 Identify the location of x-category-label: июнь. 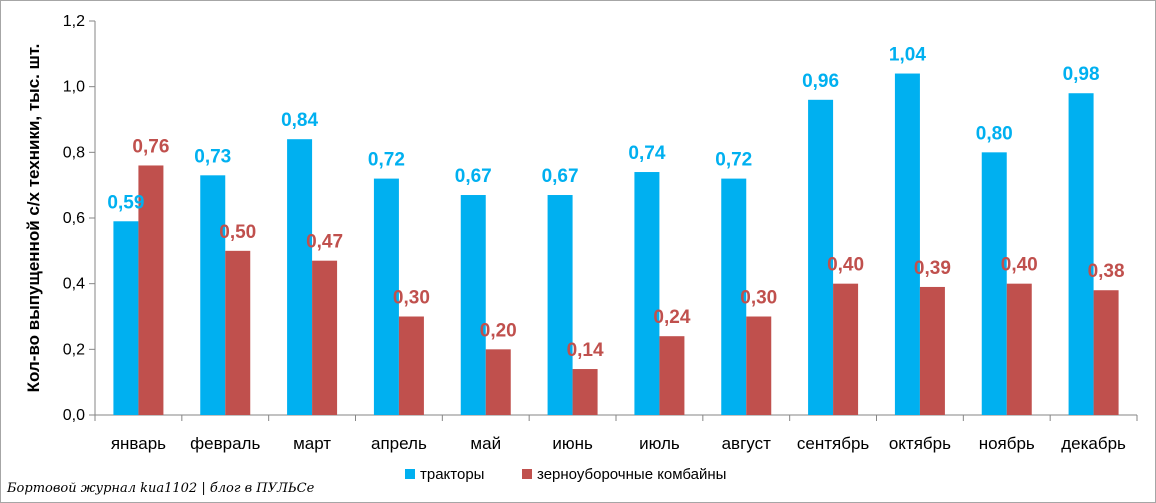
(572, 443).